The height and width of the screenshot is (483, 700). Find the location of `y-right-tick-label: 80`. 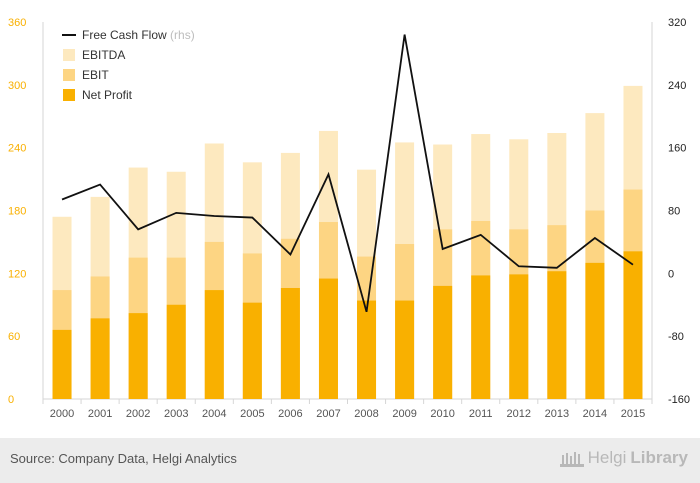

y-right-tick-label: 80 is located at coordinates (674, 212).